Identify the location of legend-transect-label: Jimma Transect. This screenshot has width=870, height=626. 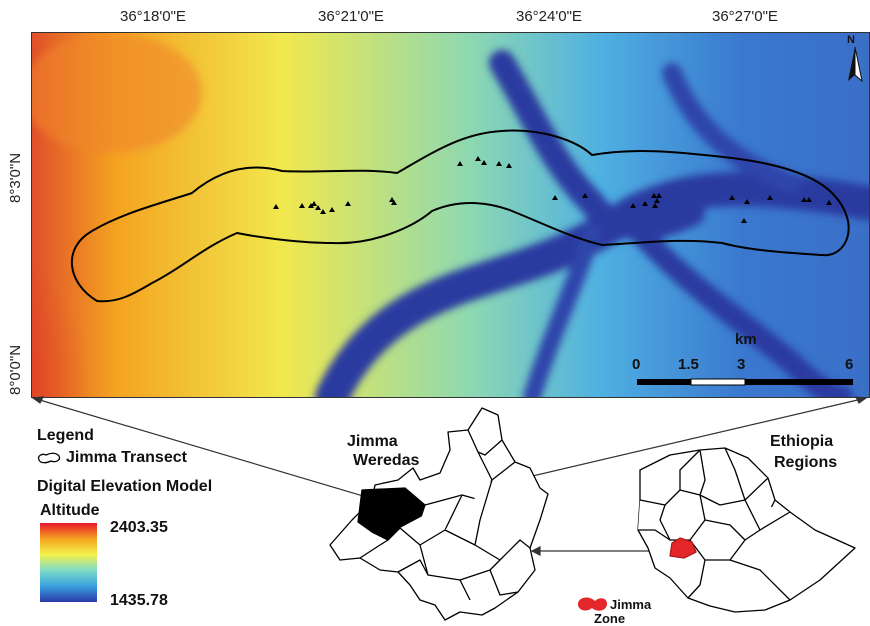
(126, 457).